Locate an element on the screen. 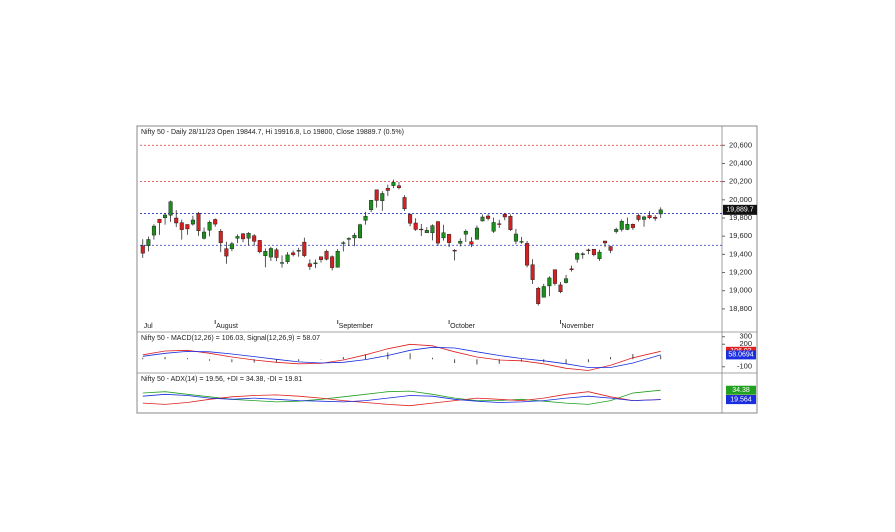 The width and height of the screenshot is (895, 532). value-box-label: 19.564 is located at coordinates (741, 399).